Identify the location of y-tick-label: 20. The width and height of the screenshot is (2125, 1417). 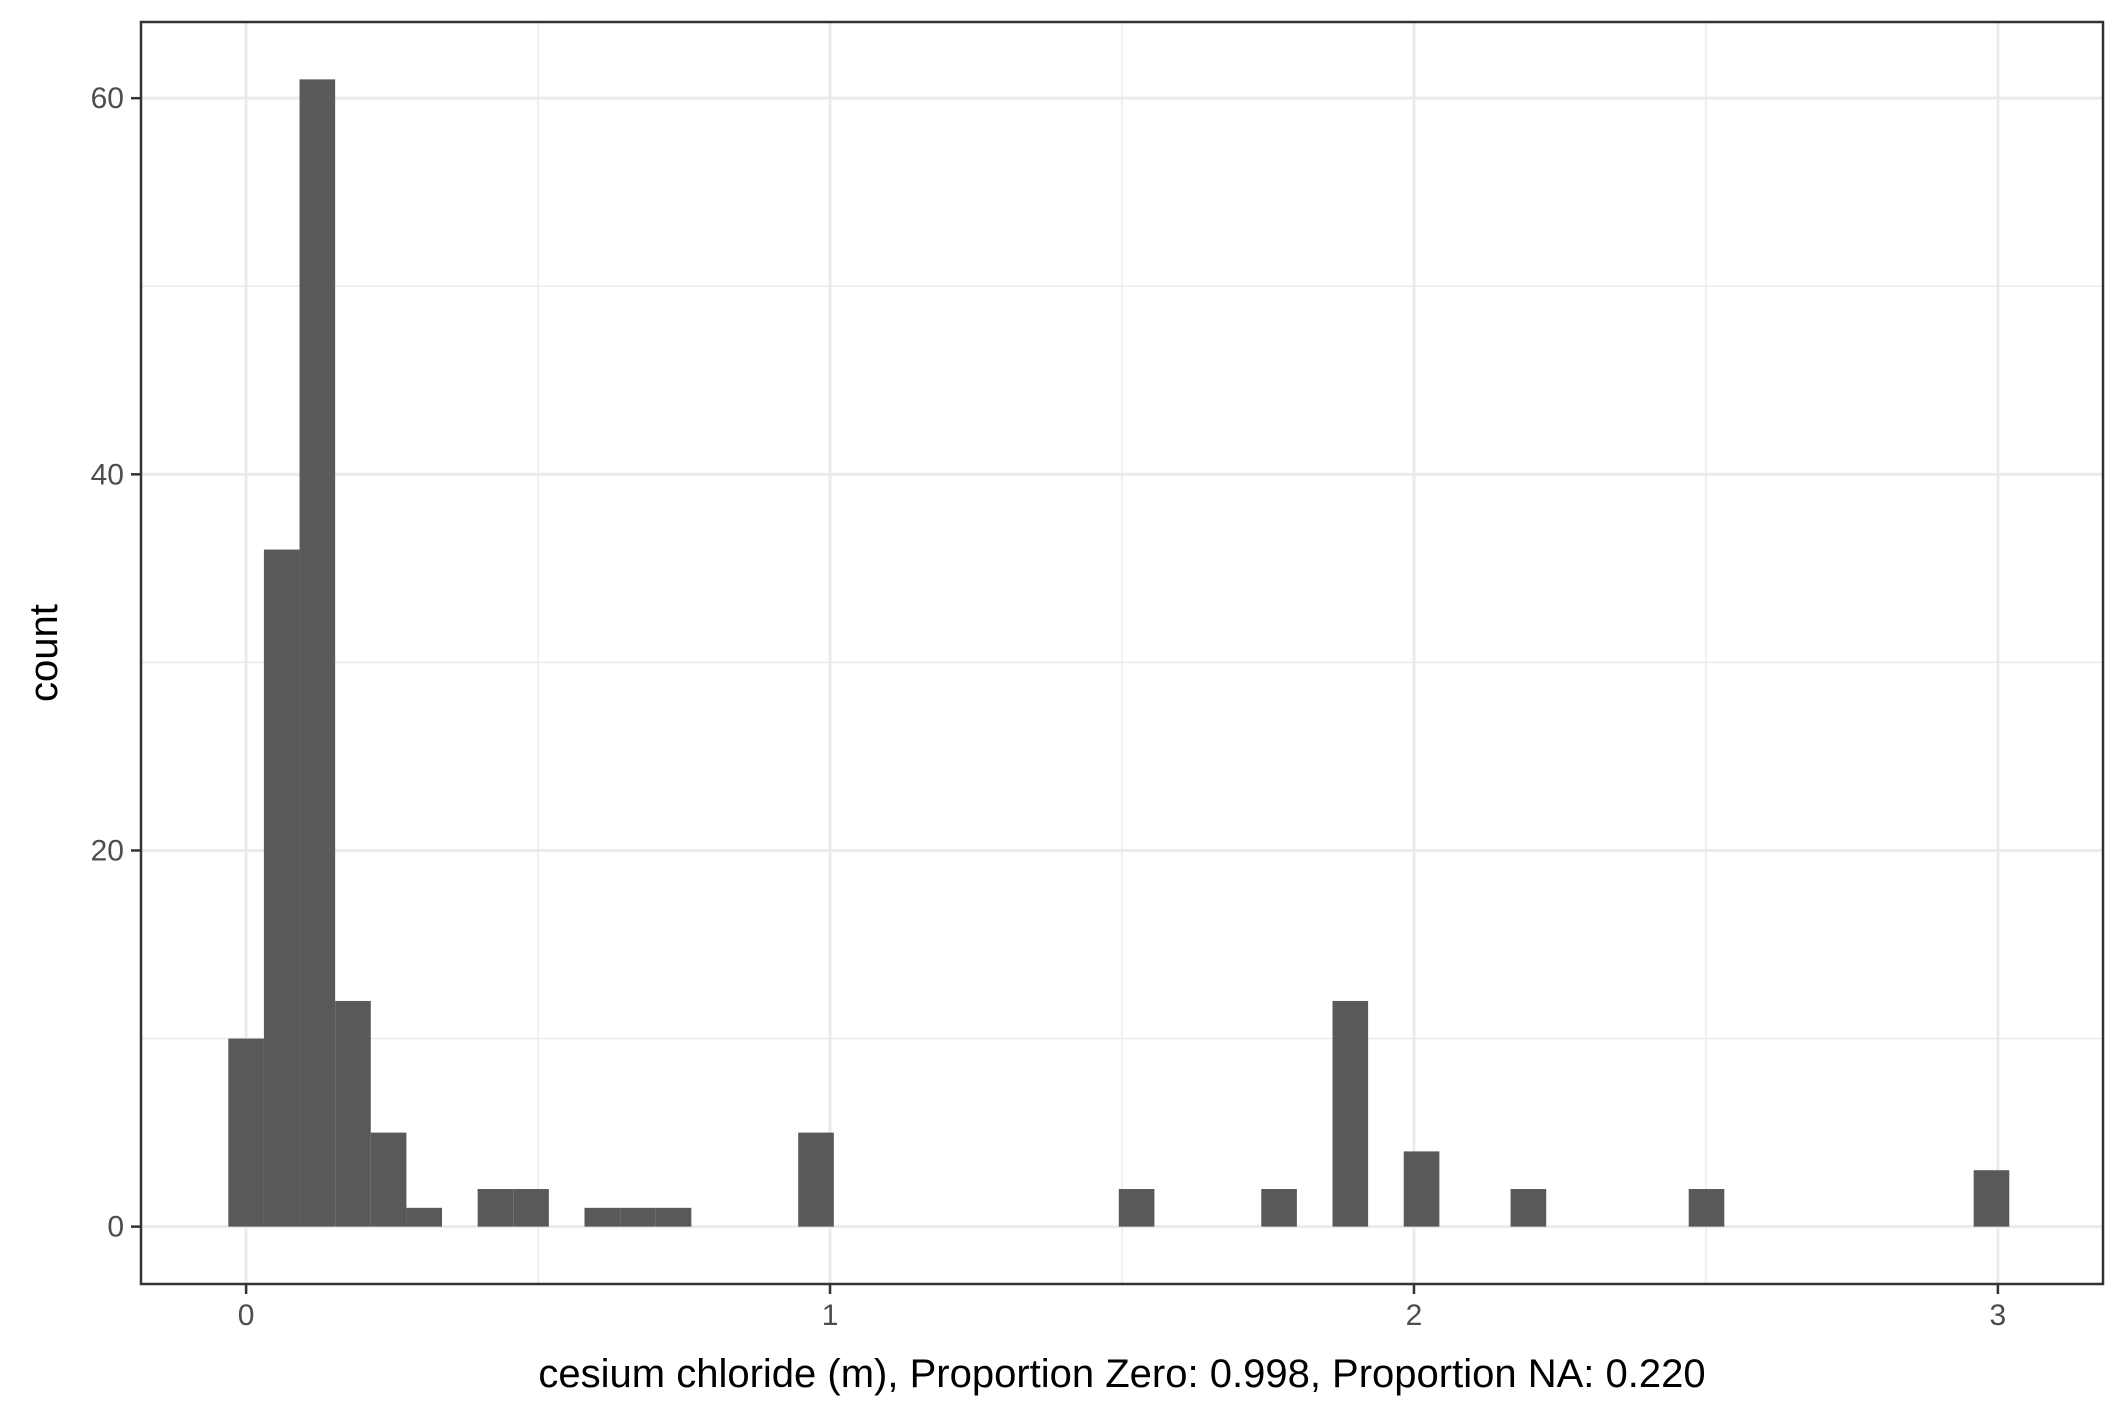
(107, 850).